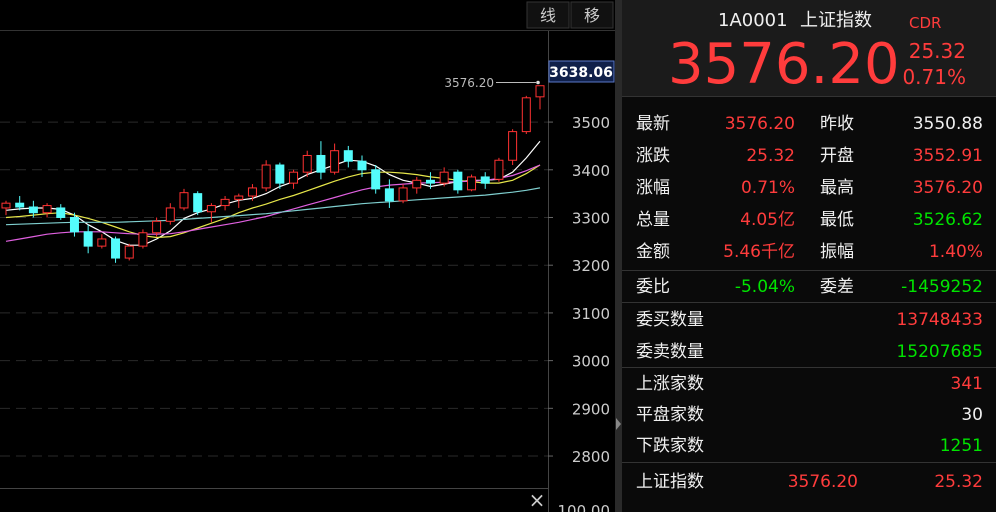 The height and width of the screenshot is (512, 996). Describe the element at coordinates (591, 218) in the screenshot. I see `y-tick-label: 3300` at that location.